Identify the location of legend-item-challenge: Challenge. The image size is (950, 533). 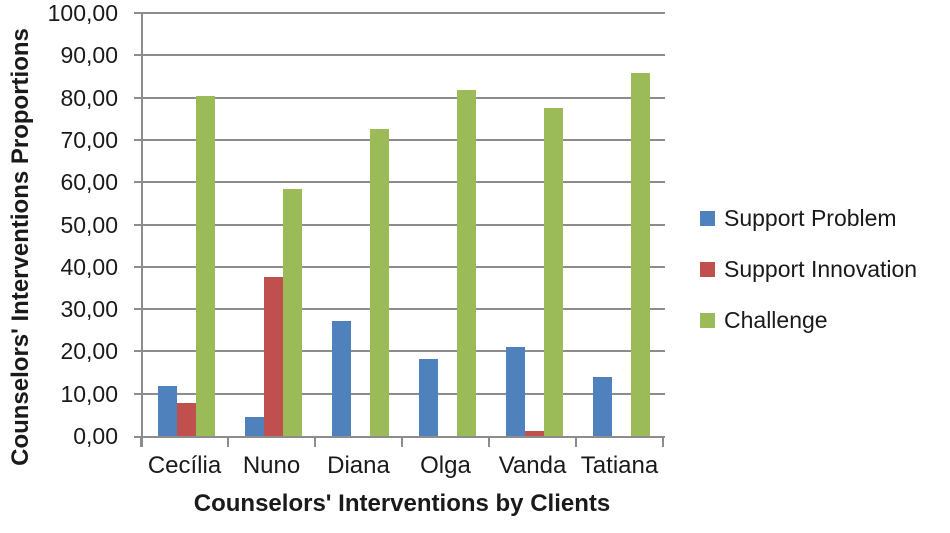
(808, 320).